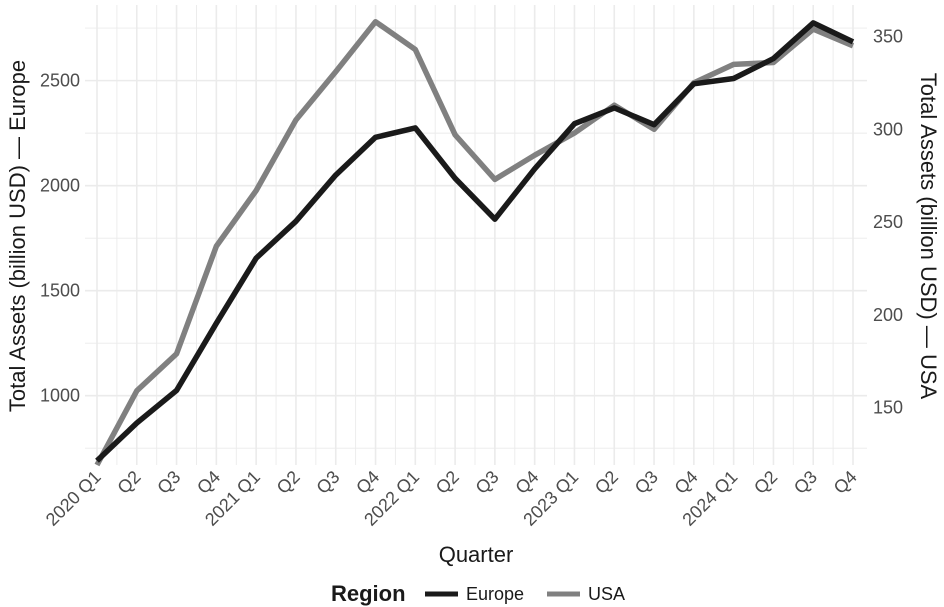 The height and width of the screenshot is (607, 944). I want to click on y-axis-right-ticks: 150 200 250 300 350, so click(888, 222).